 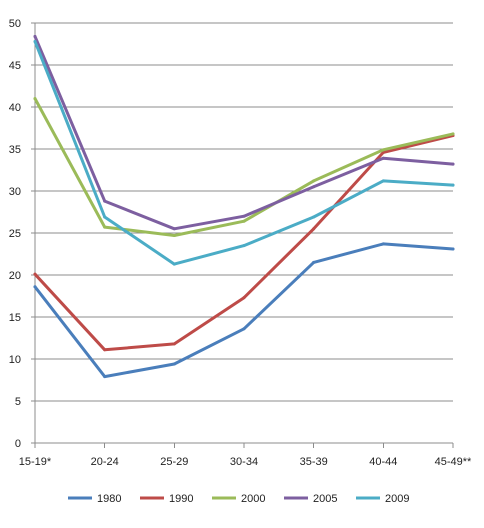 I want to click on legend-label: 1980, so click(x=109, y=499).